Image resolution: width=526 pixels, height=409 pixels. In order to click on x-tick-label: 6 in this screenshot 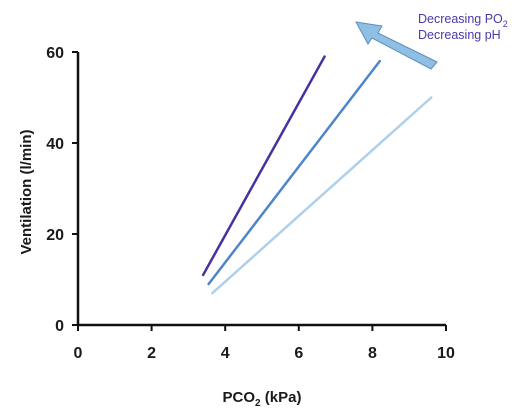, I will do `click(298, 353)`.